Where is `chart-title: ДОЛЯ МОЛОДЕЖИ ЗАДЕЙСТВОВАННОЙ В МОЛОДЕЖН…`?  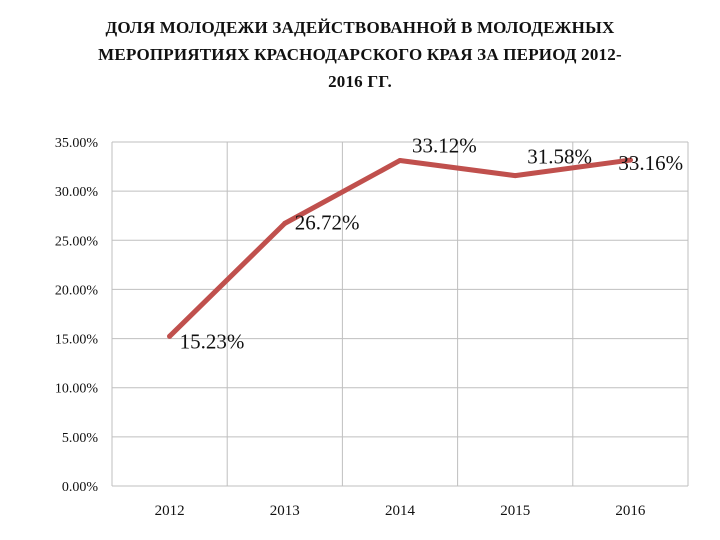 chart-title: ДОЛЯ МОЛОДЕЖИ ЗАДЕЙСТВОВАННОЙ В МОЛОДЕЖН… is located at coordinates (360, 54).